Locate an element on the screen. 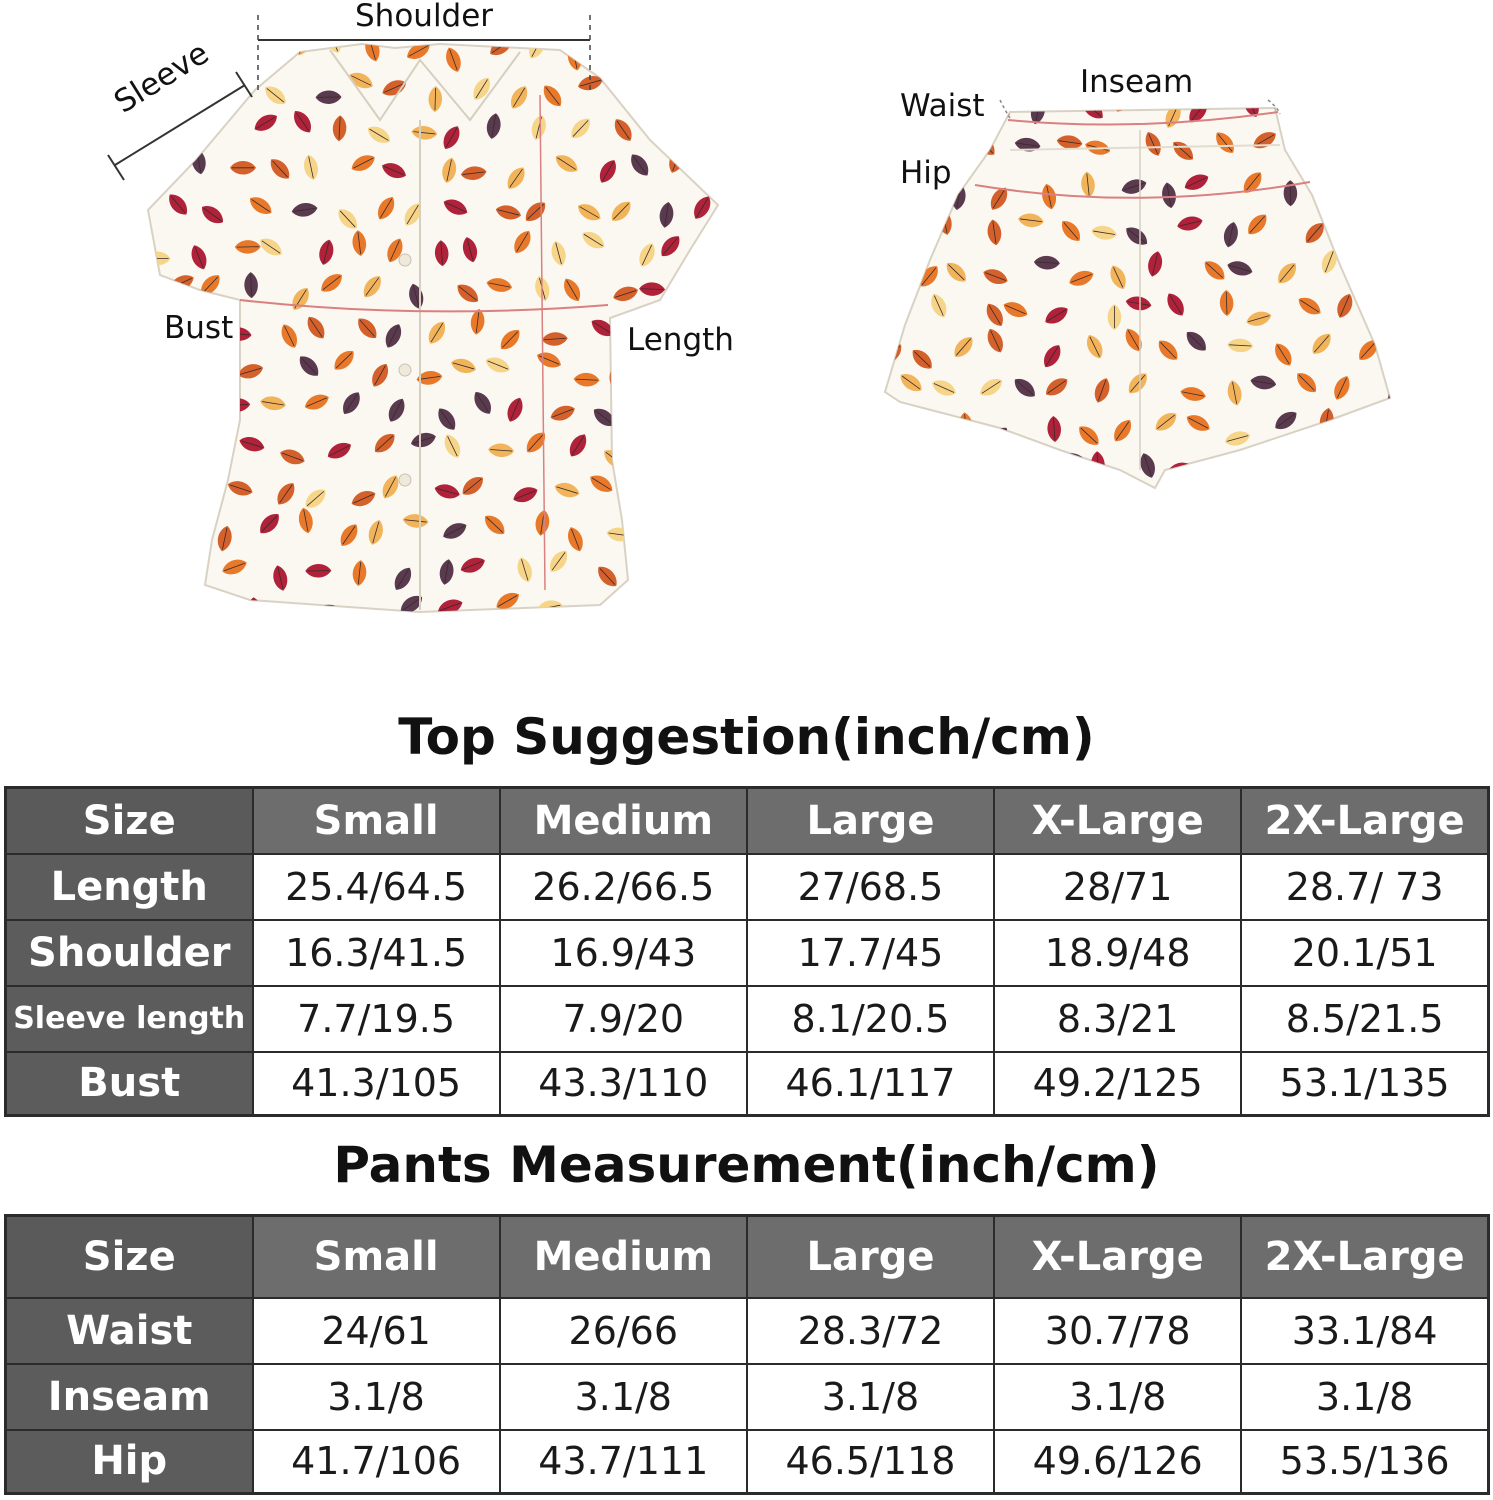  row-label-sleeve-length: Sleeve length is located at coordinates (129, 1018).